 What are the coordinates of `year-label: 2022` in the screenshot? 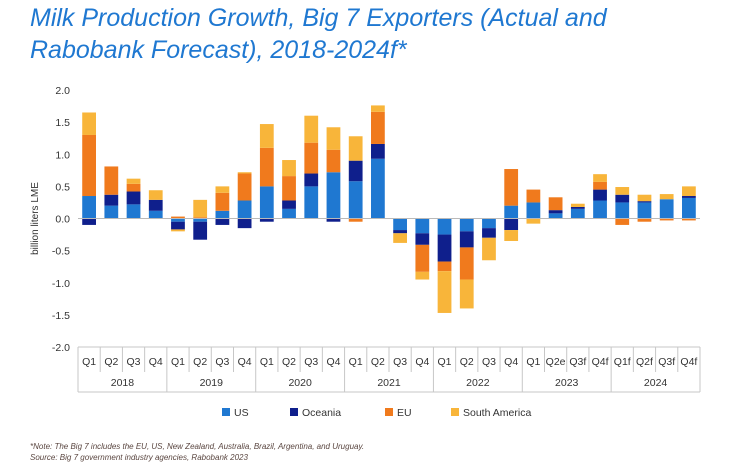 It's located at (478, 383).